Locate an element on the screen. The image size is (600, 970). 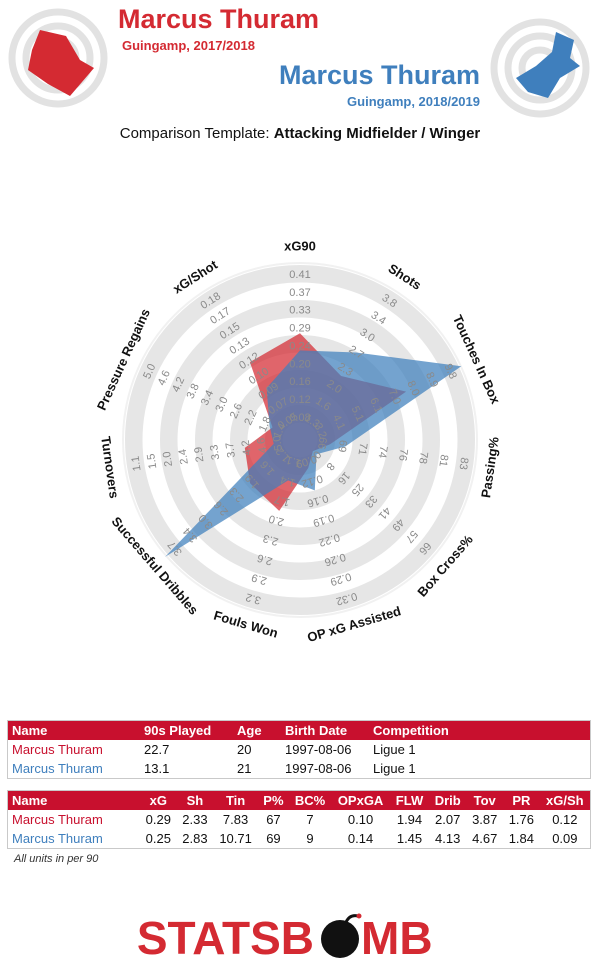
col-header: xG is located at coordinates (158, 800).